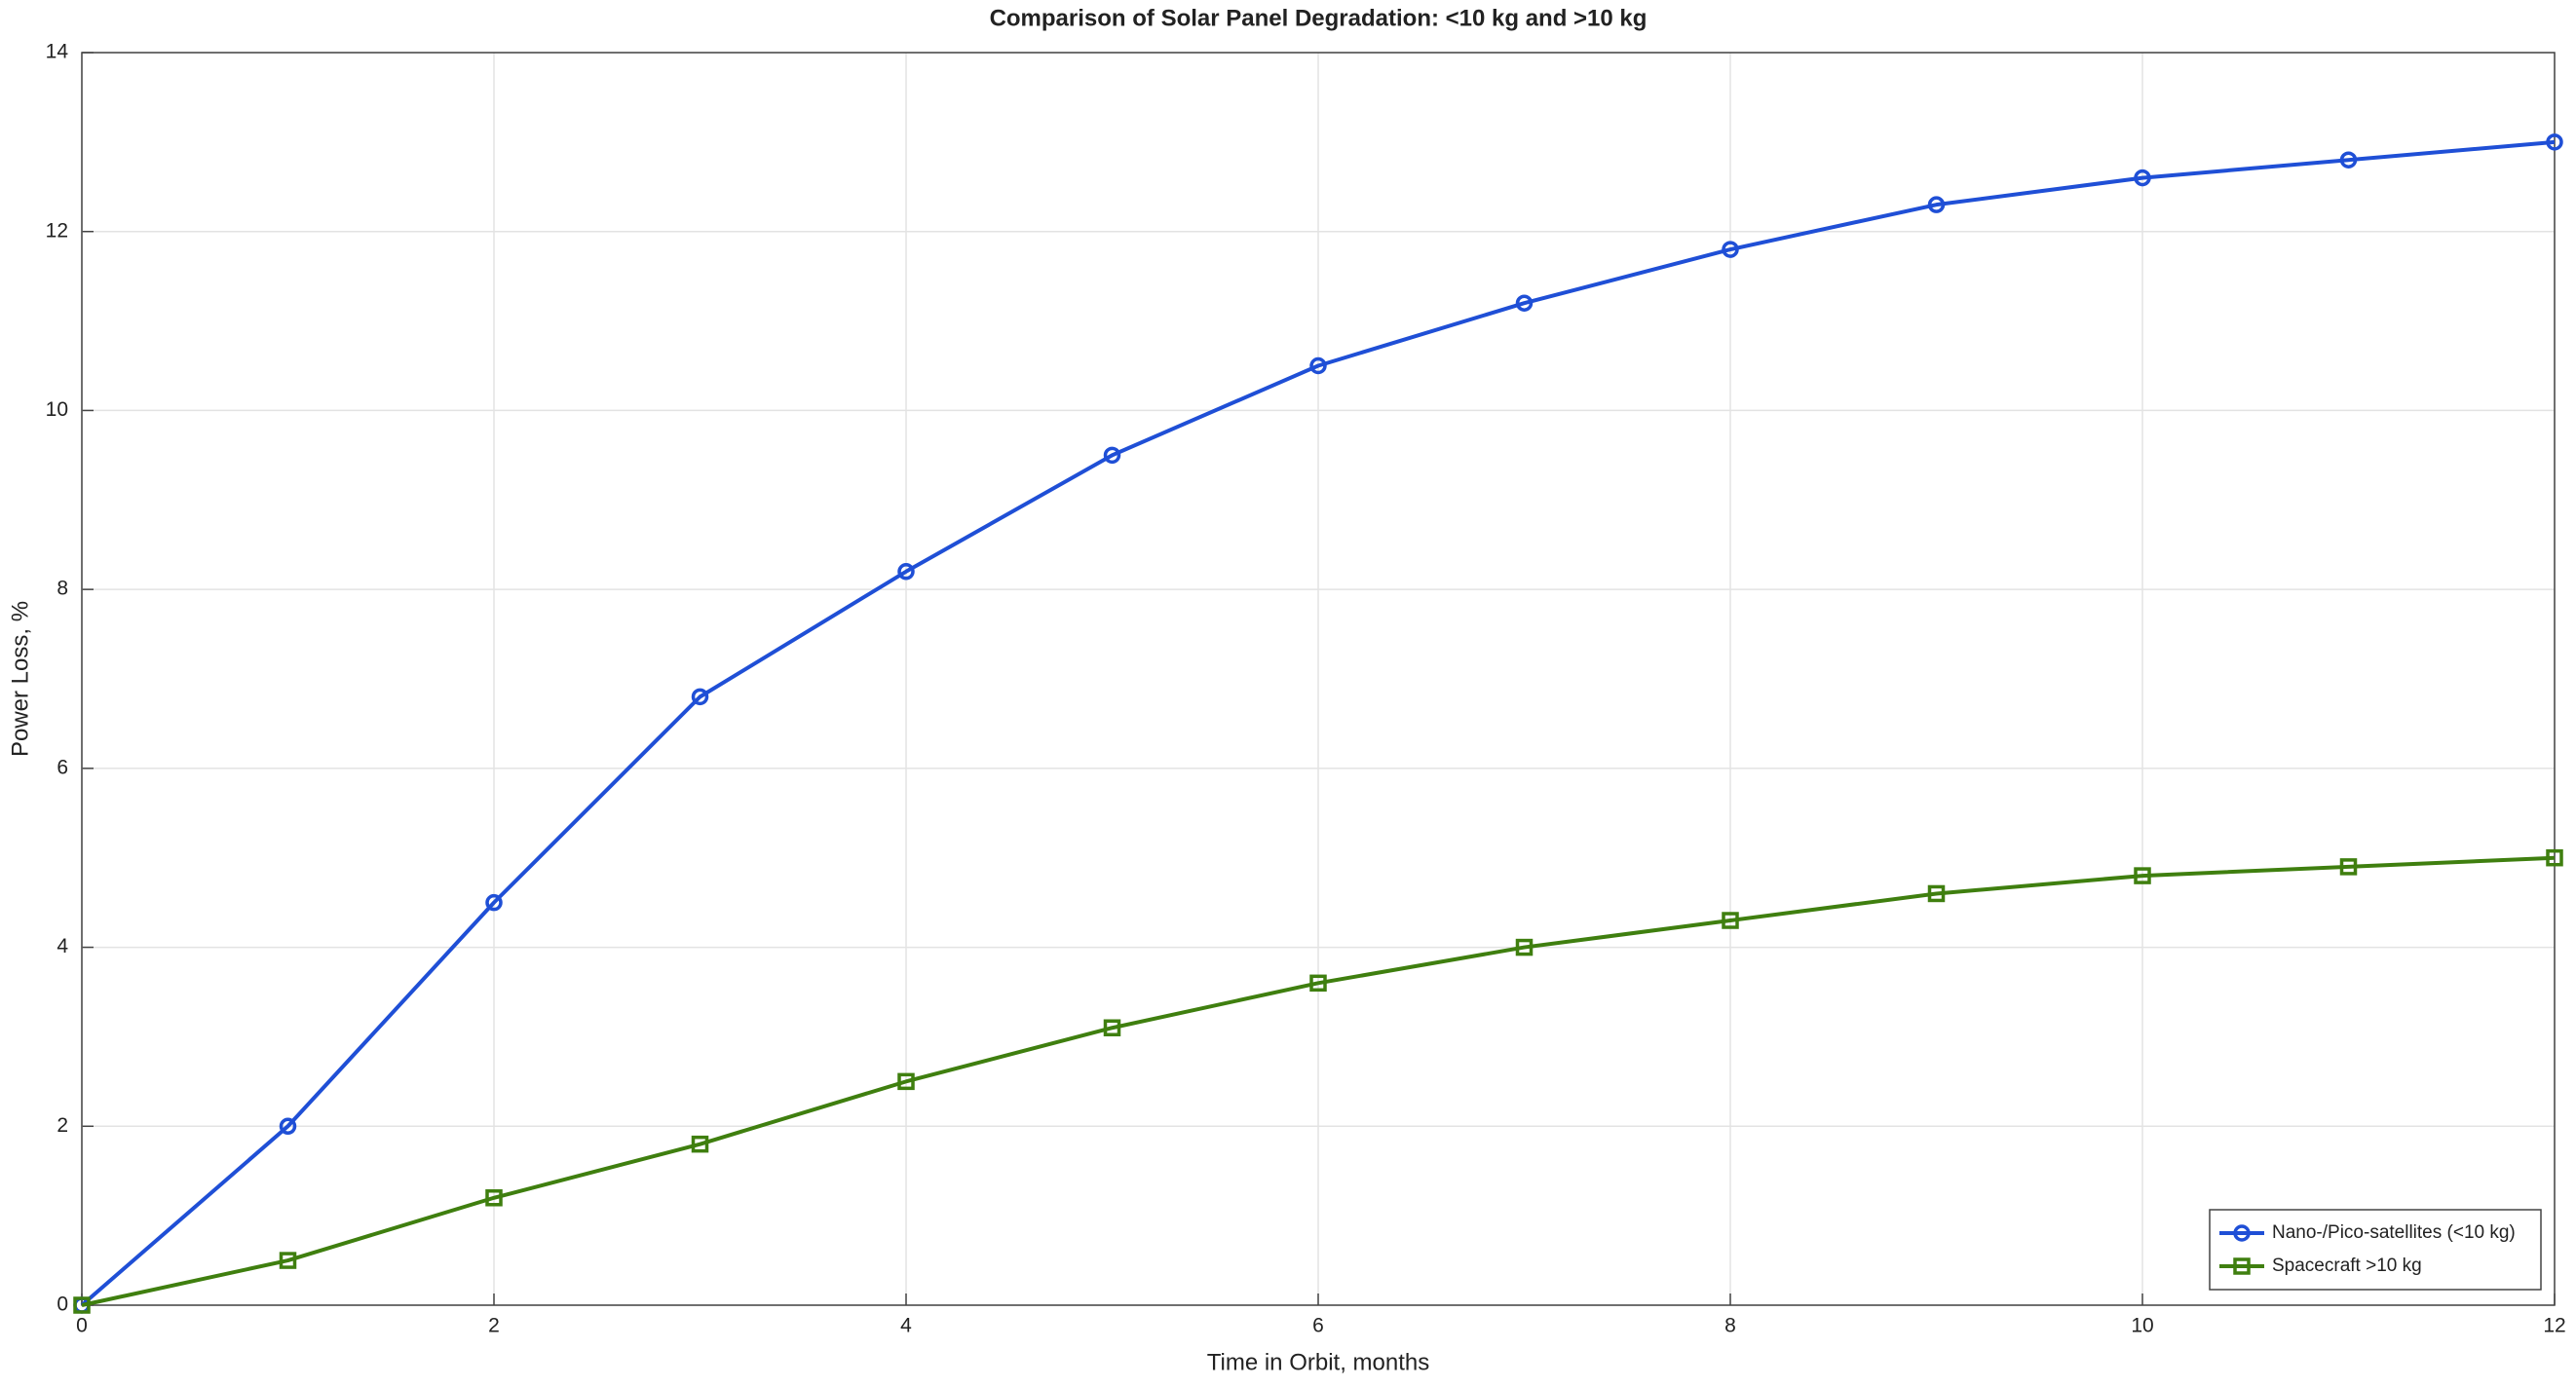  I want to click on legend-box, so click(2375, 1250).